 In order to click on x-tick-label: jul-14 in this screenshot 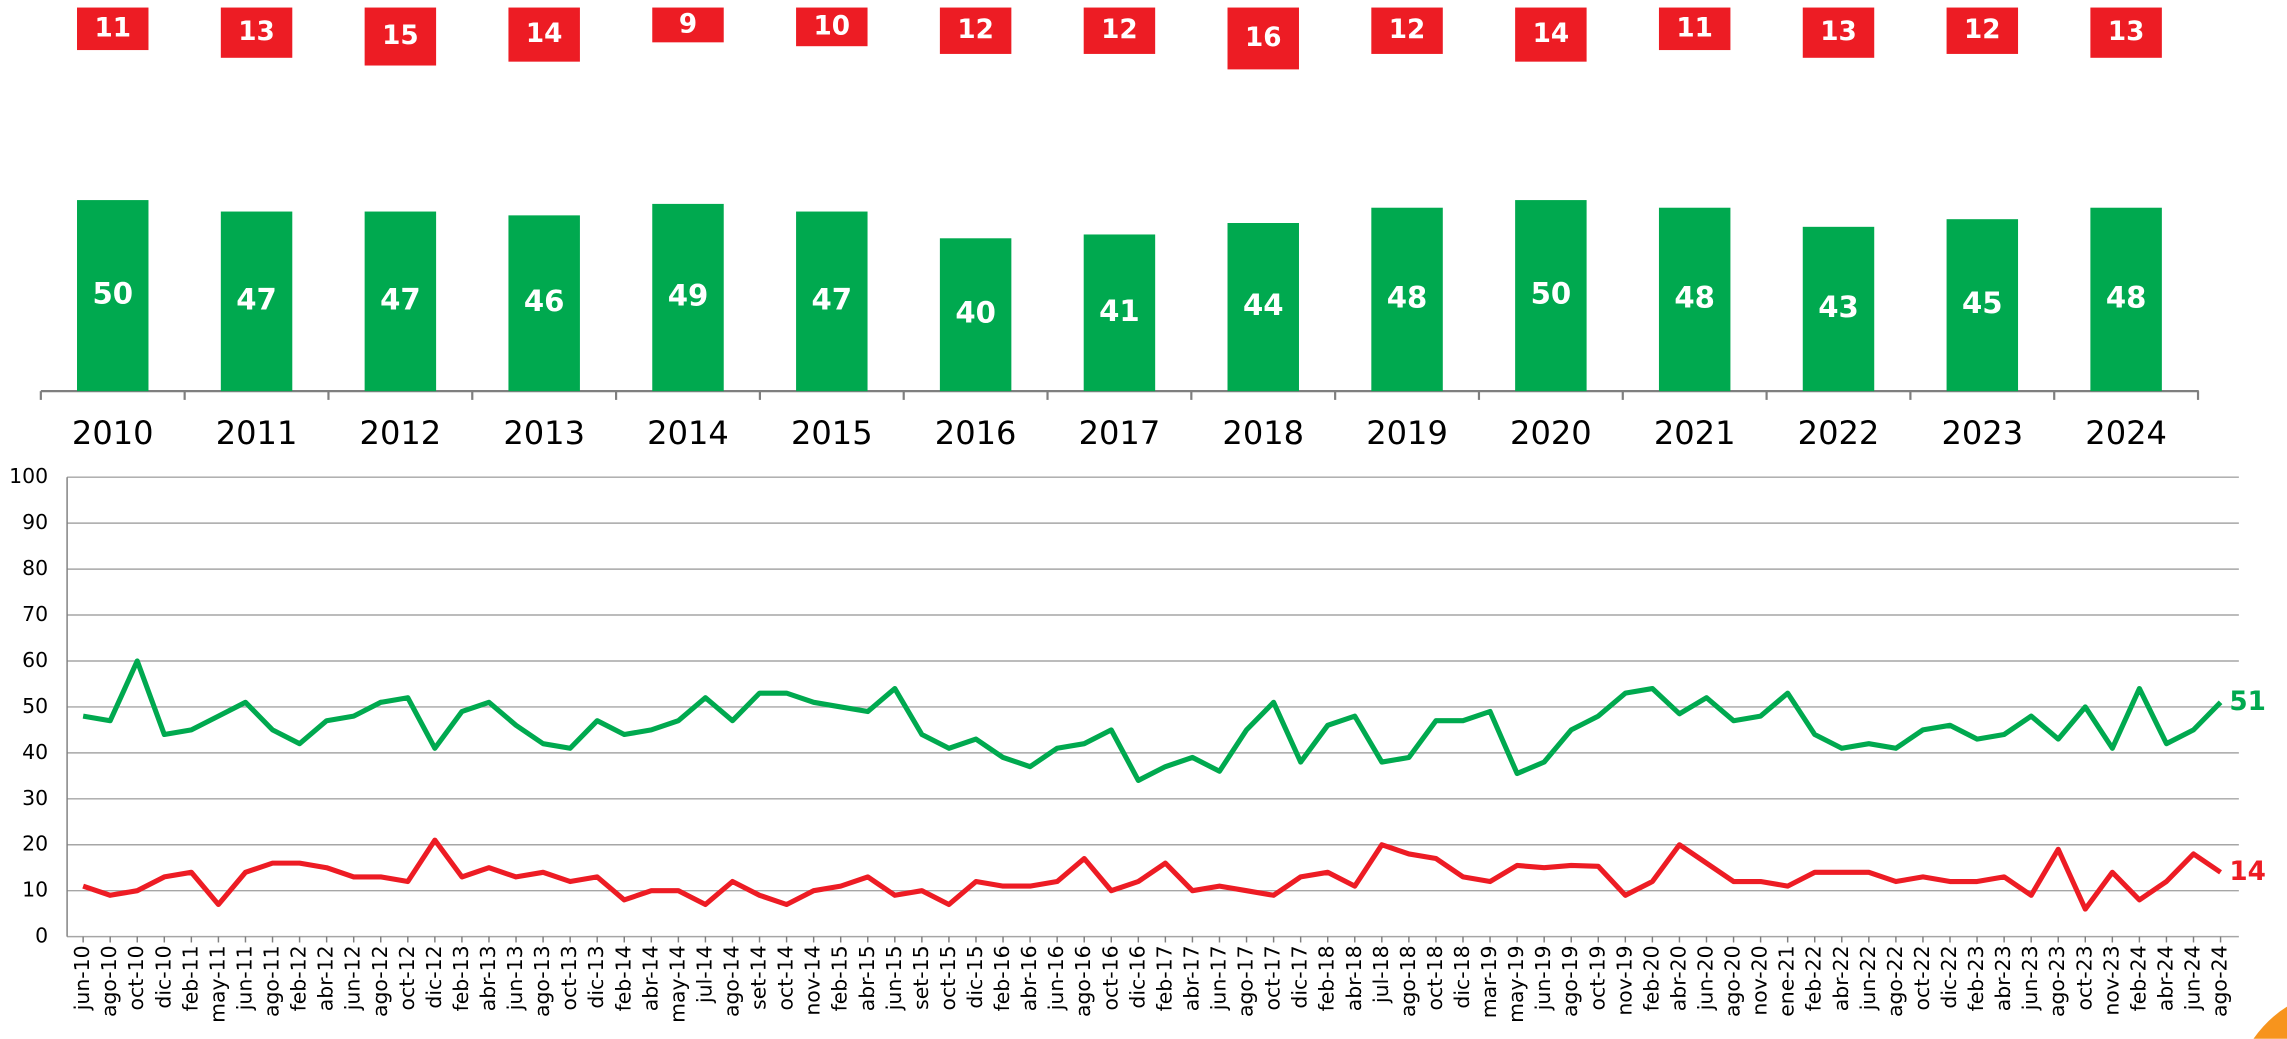, I will do `click(704, 974)`.